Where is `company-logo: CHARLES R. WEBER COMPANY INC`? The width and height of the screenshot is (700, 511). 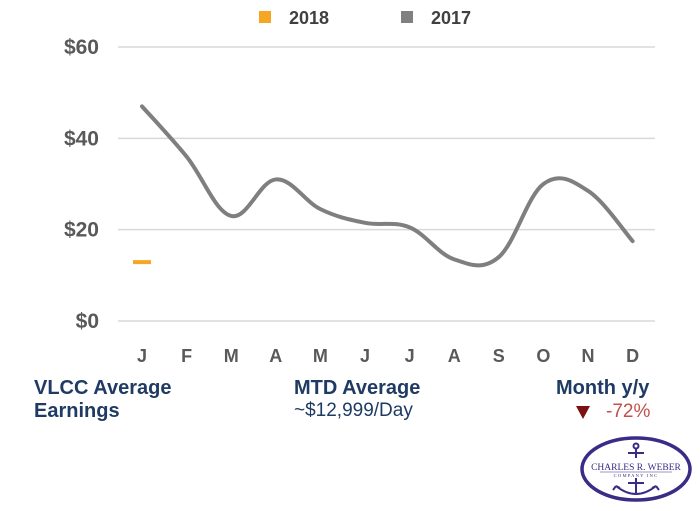 company-logo: CHARLES R. WEBER COMPANY INC is located at coordinates (636, 469).